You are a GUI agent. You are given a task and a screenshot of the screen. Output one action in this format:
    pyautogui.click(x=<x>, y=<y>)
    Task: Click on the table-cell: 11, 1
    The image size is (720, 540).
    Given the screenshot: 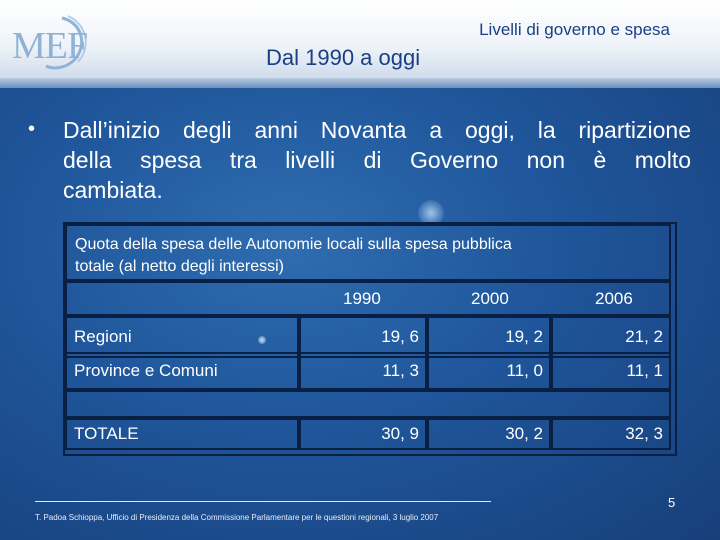 What is the action you would take?
    pyautogui.click(x=611, y=371)
    